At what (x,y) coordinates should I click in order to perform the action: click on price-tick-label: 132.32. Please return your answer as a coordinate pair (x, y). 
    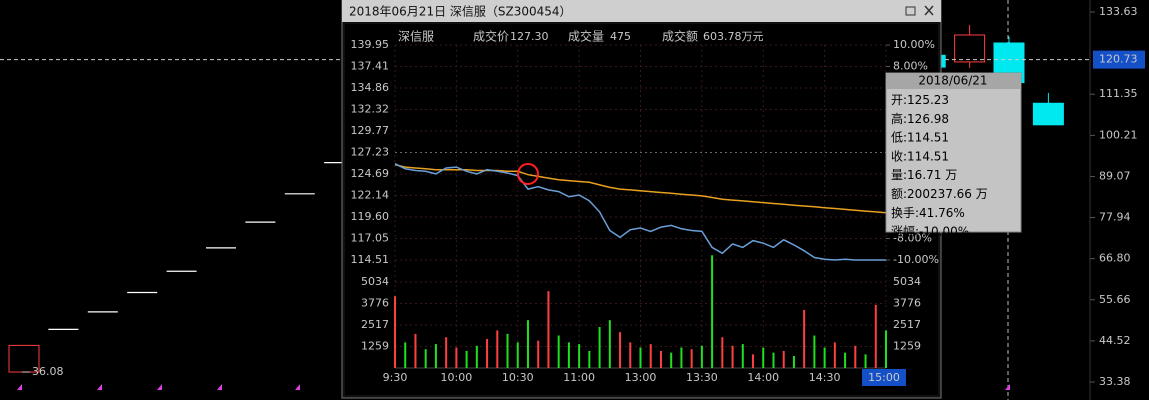
    Looking at the image, I should click on (370, 108).